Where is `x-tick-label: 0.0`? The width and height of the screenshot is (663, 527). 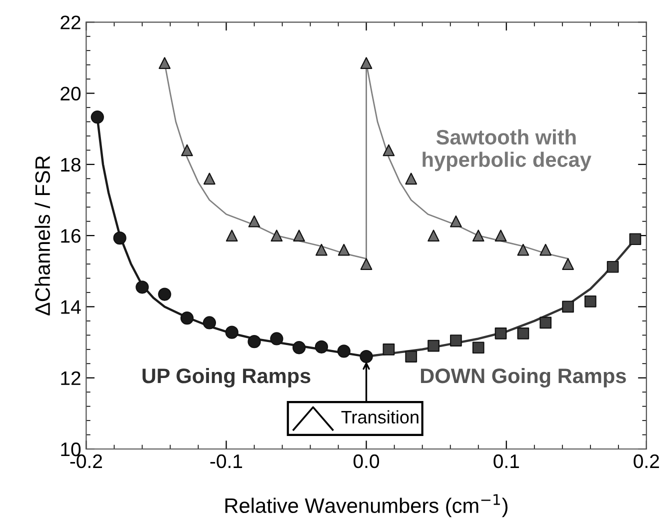
x-tick-label: 0.0 is located at coordinates (367, 461).